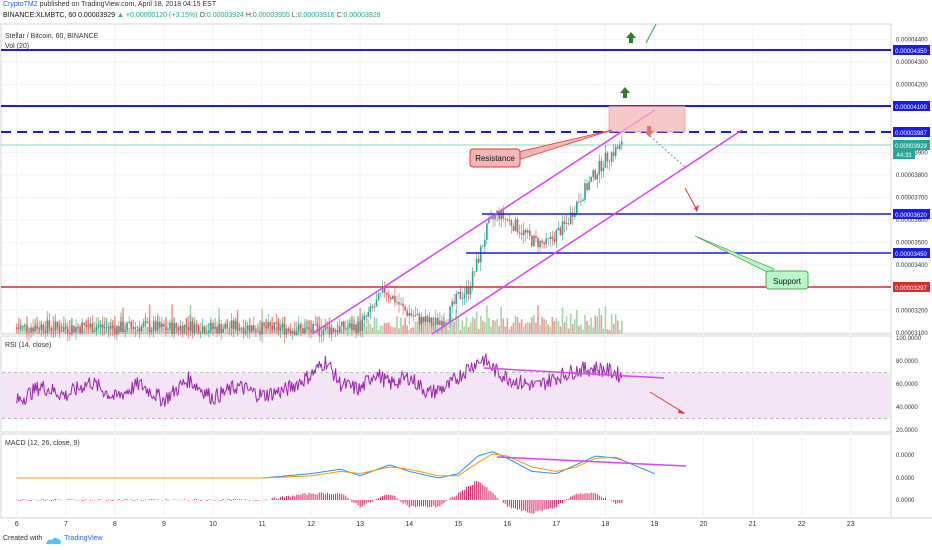 Image resolution: width=932 pixels, height=550 pixels. What do you see at coordinates (83, 538) in the screenshot?
I see `tradingview-link: TradingView` at bounding box center [83, 538].